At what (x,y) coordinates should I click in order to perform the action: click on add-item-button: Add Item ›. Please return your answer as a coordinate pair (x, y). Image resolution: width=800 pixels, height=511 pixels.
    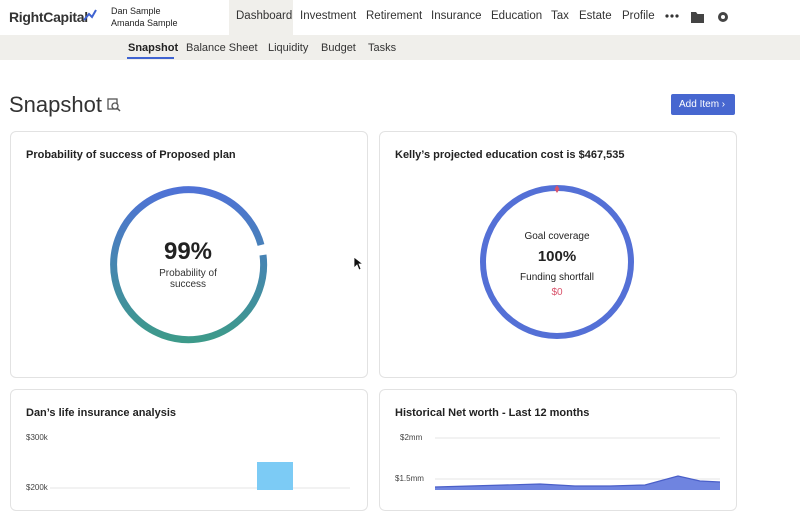
    Looking at the image, I should click on (703, 104).